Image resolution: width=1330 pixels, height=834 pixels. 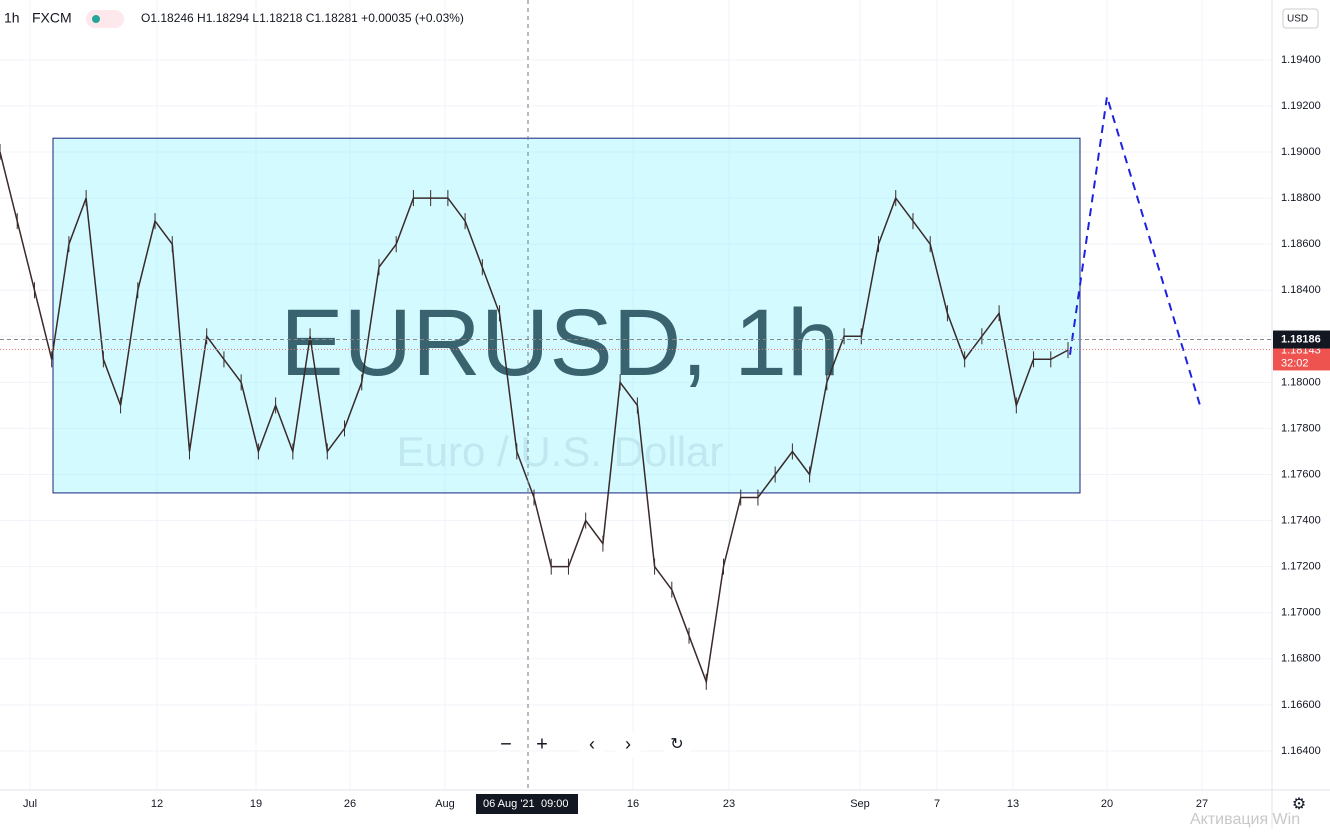 What do you see at coordinates (1202, 804) in the screenshot?
I see `time-label: 27` at bounding box center [1202, 804].